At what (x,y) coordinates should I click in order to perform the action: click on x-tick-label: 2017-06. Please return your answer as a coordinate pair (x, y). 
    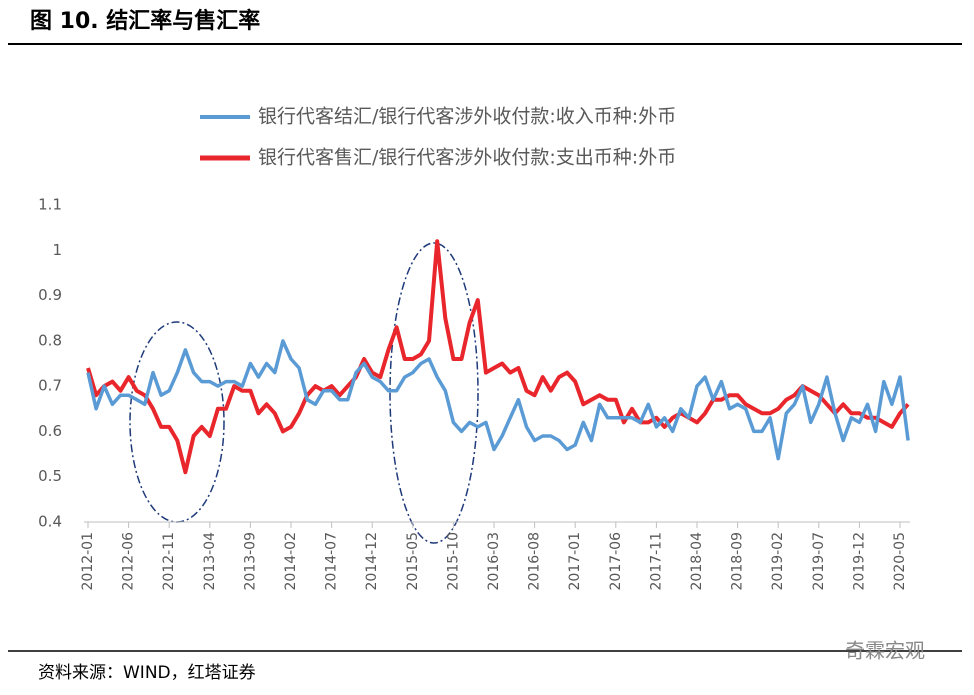
    Looking at the image, I should click on (616, 561).